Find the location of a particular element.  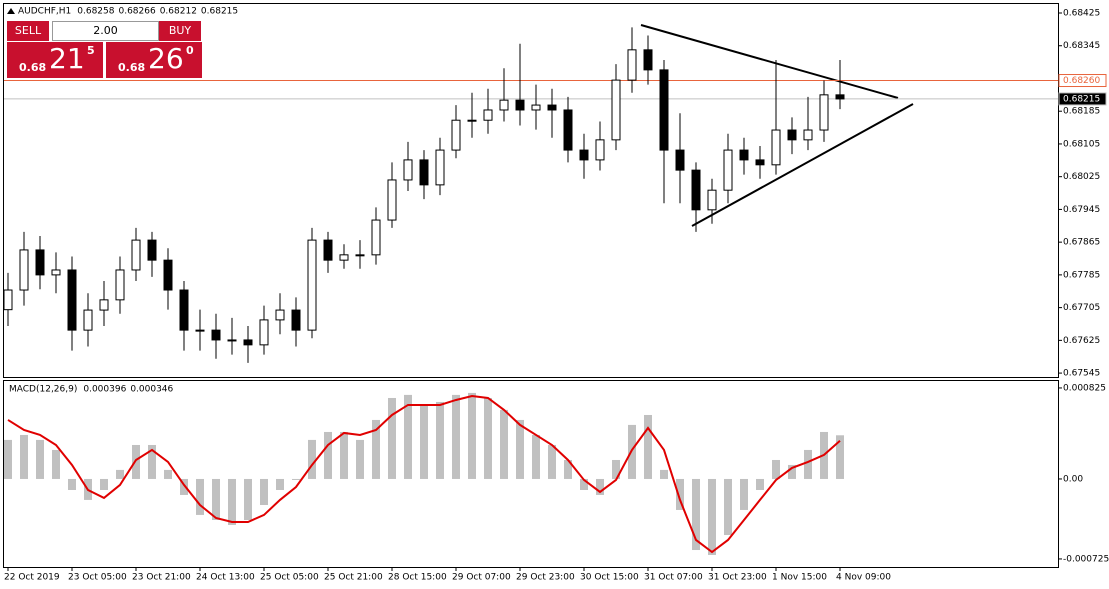

y-tick-label: 0.67625 is located at coordinates (1081, 341).